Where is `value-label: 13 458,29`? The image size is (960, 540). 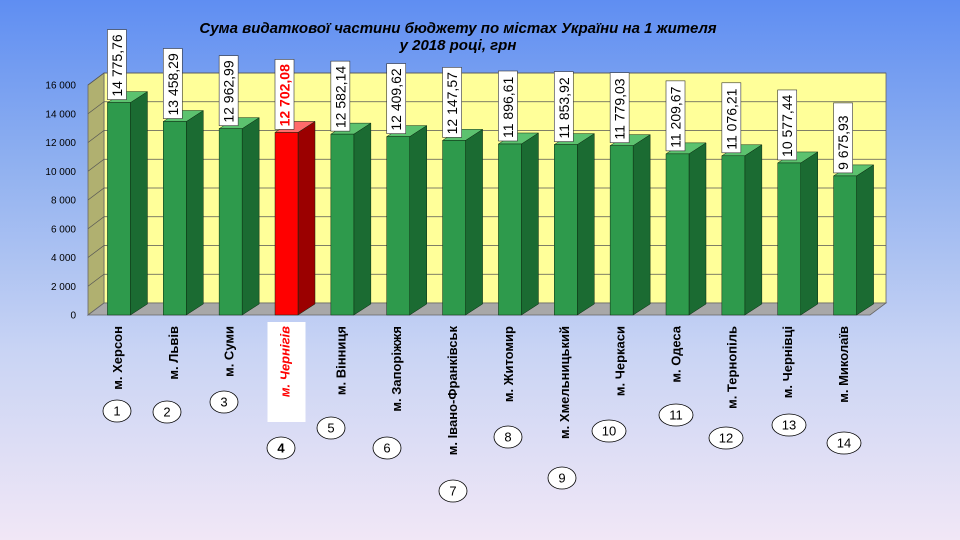
value-label: 13 458,29 is located at coordinates (173, 84).